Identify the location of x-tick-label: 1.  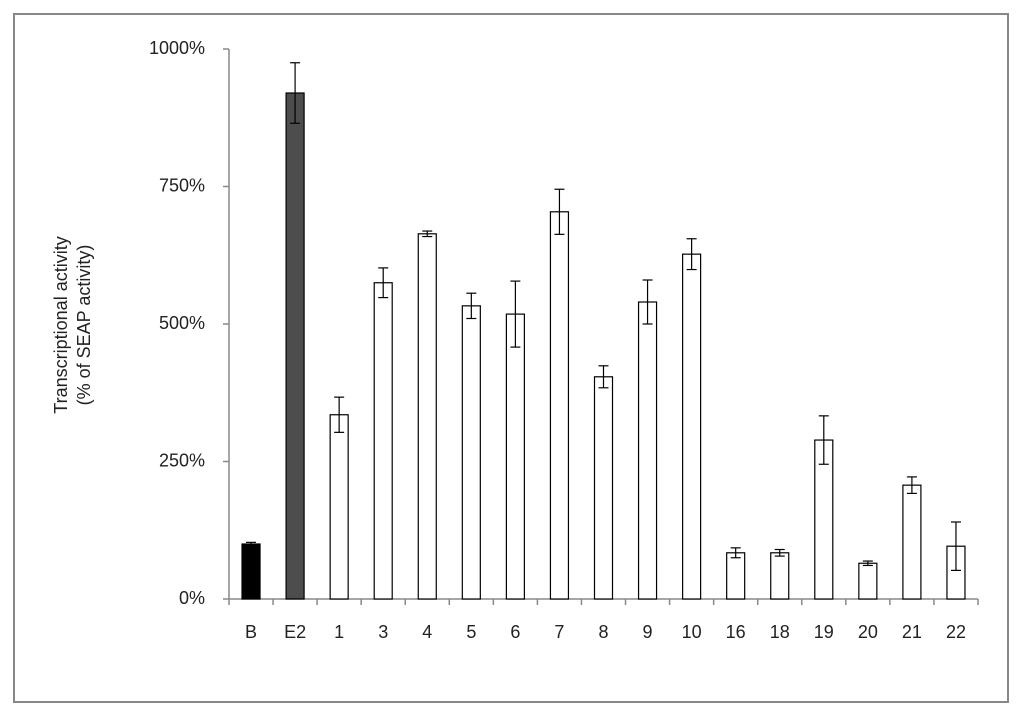
(339, 632).